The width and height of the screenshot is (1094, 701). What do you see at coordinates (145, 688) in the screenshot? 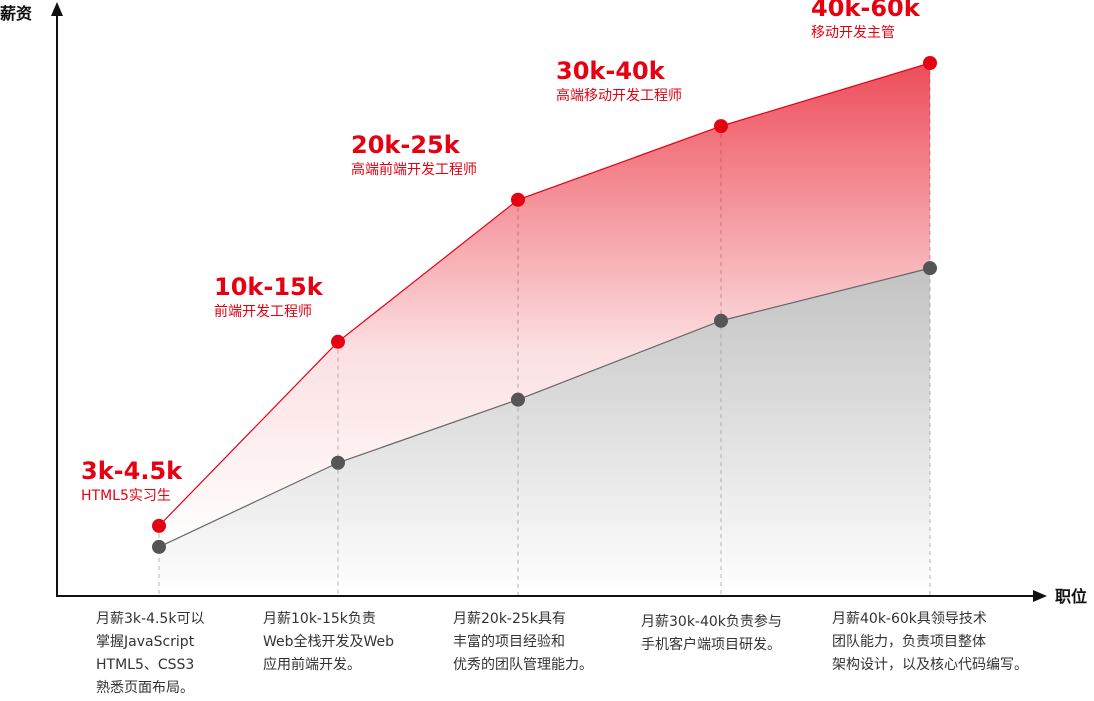
I see `description-line: 熟悉页面布局。` at bounding box center [145, 688].